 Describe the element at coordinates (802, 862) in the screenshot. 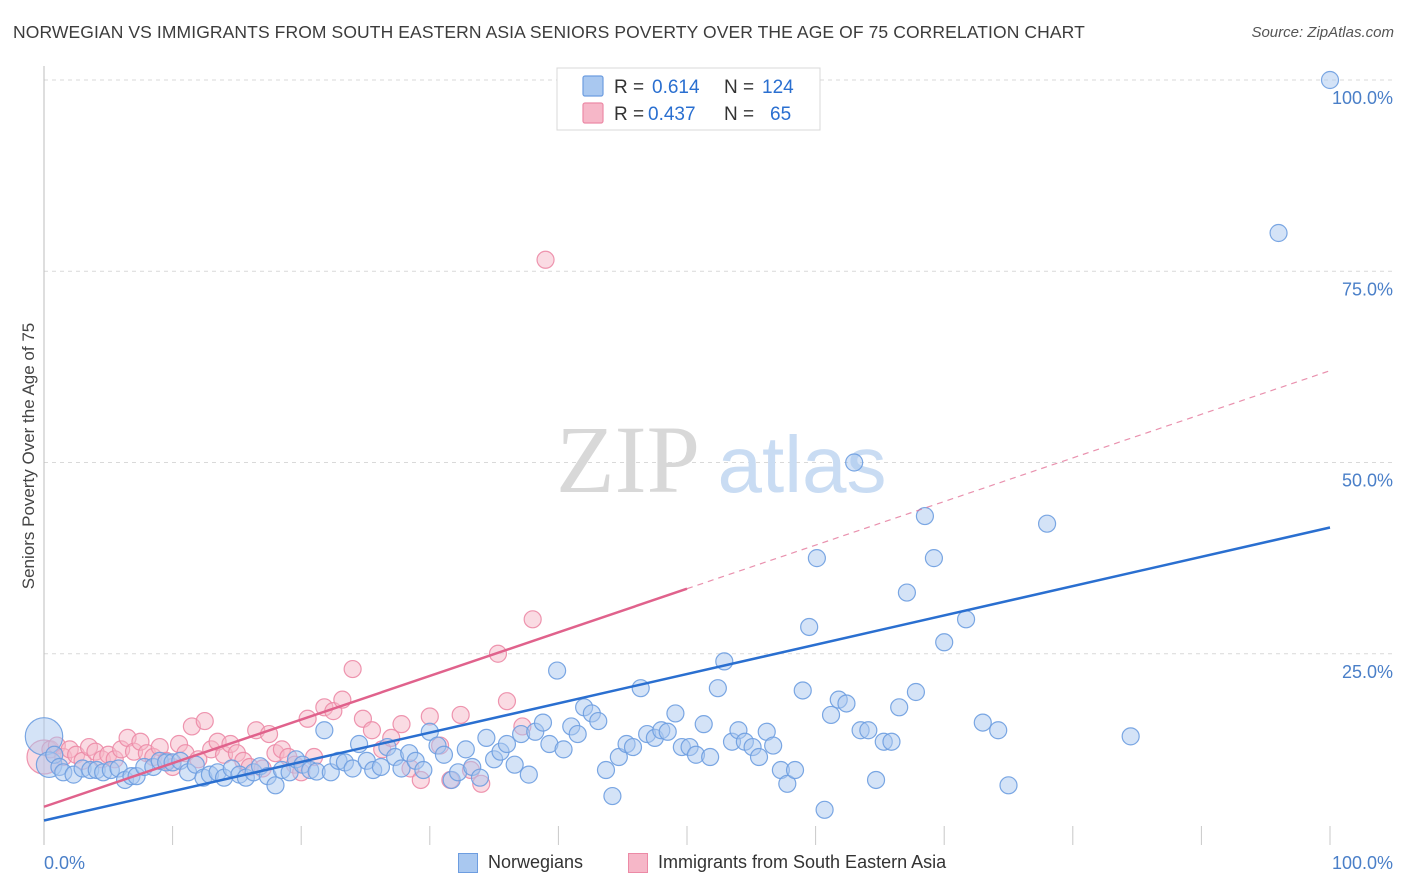

I see `legend-label-immigrants: Immigrants from South Eastern Asia` at that location.